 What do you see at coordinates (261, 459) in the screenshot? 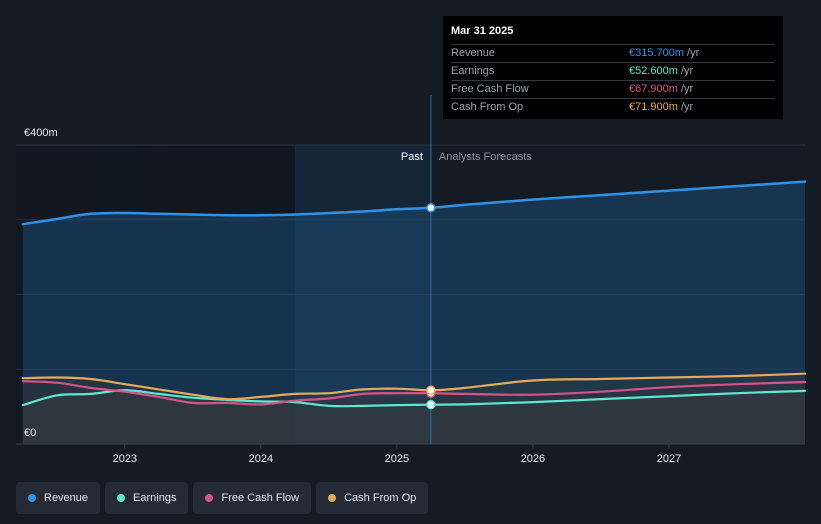
I see `x-tick-label: 2024` at bounding box center [261, 459].